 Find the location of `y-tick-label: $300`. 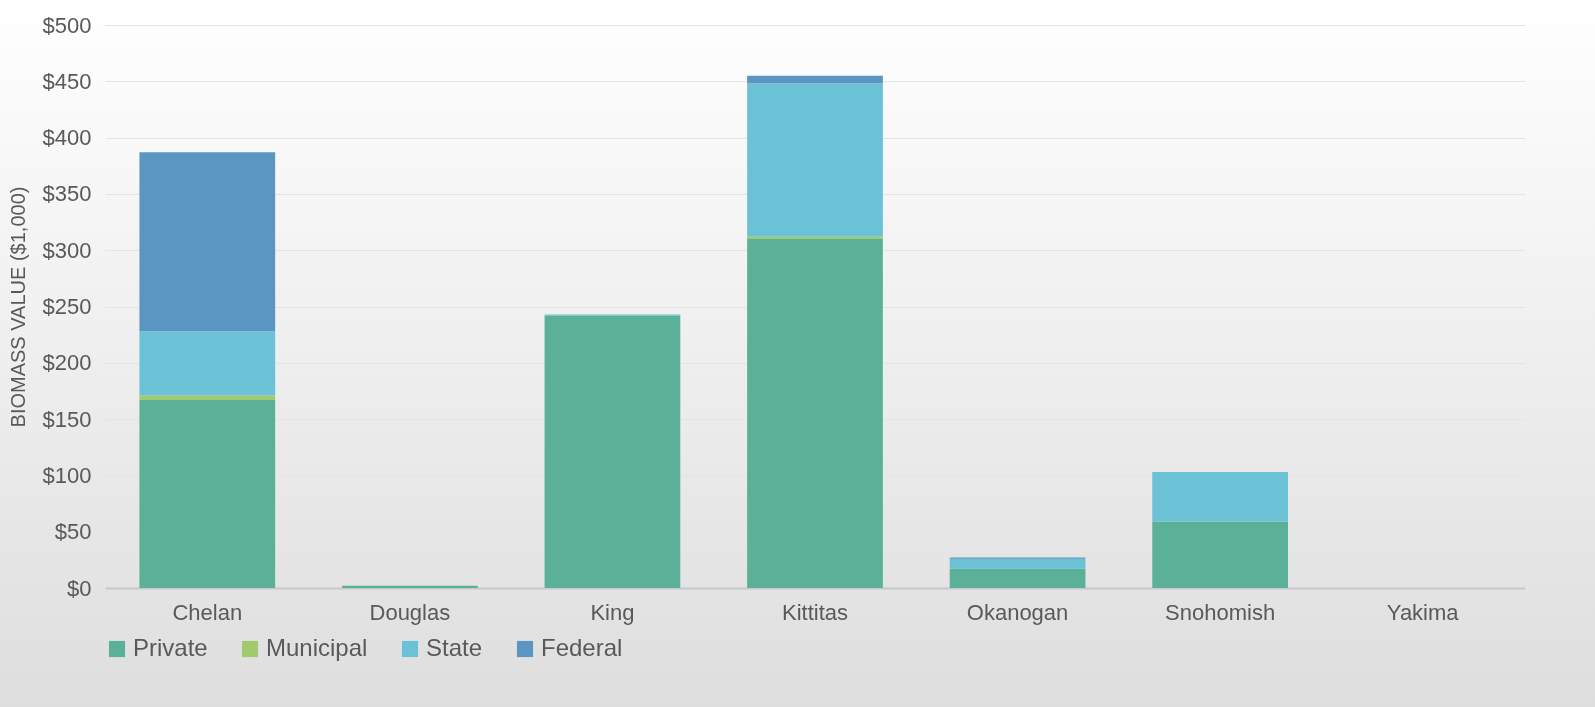

y-tick-label: $300 is located at coordinates (67, 250).